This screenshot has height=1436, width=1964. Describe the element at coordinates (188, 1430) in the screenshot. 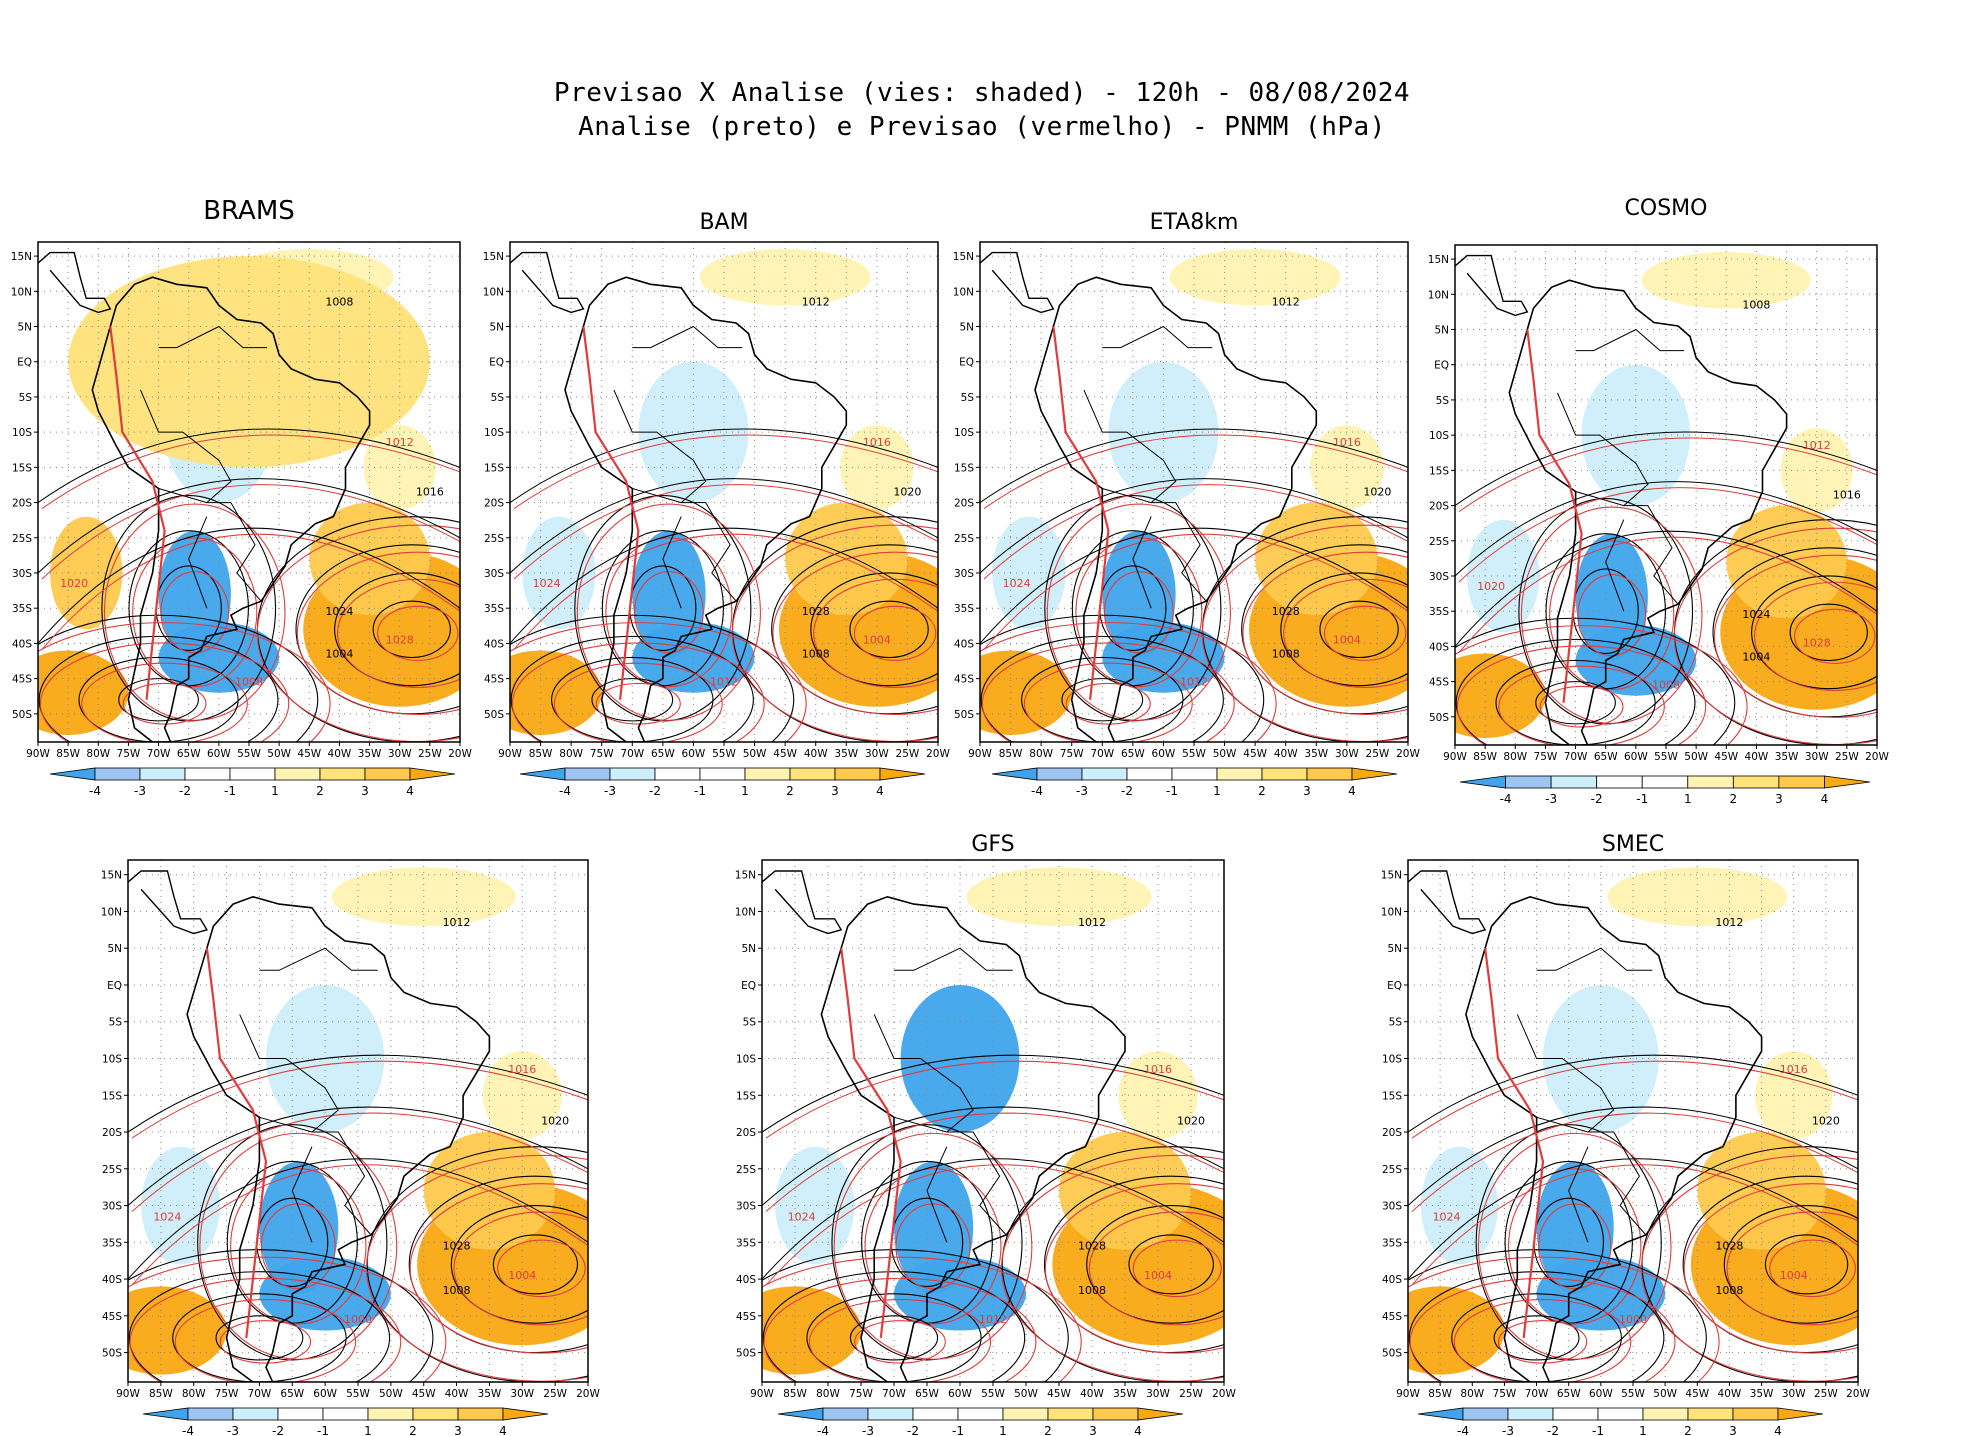

I see `colorbar-label: -4` at that location.